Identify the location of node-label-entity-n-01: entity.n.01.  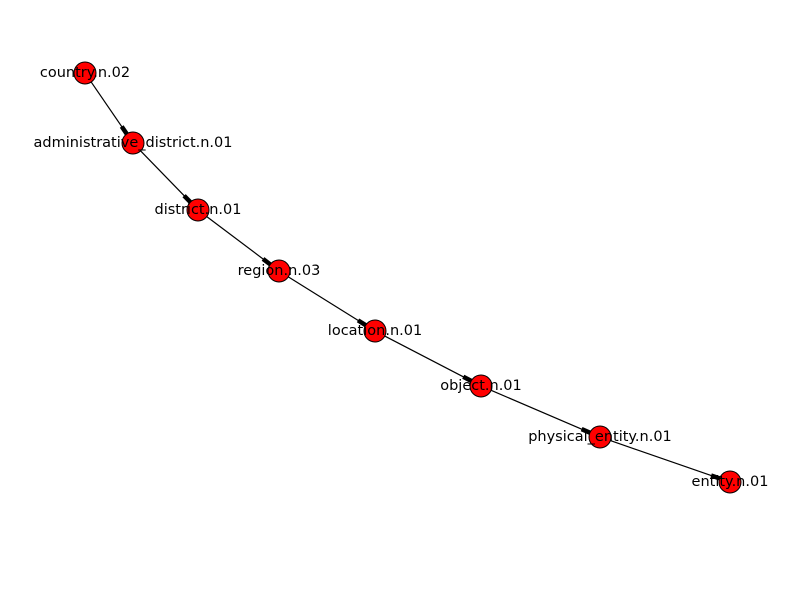
(730, 482).